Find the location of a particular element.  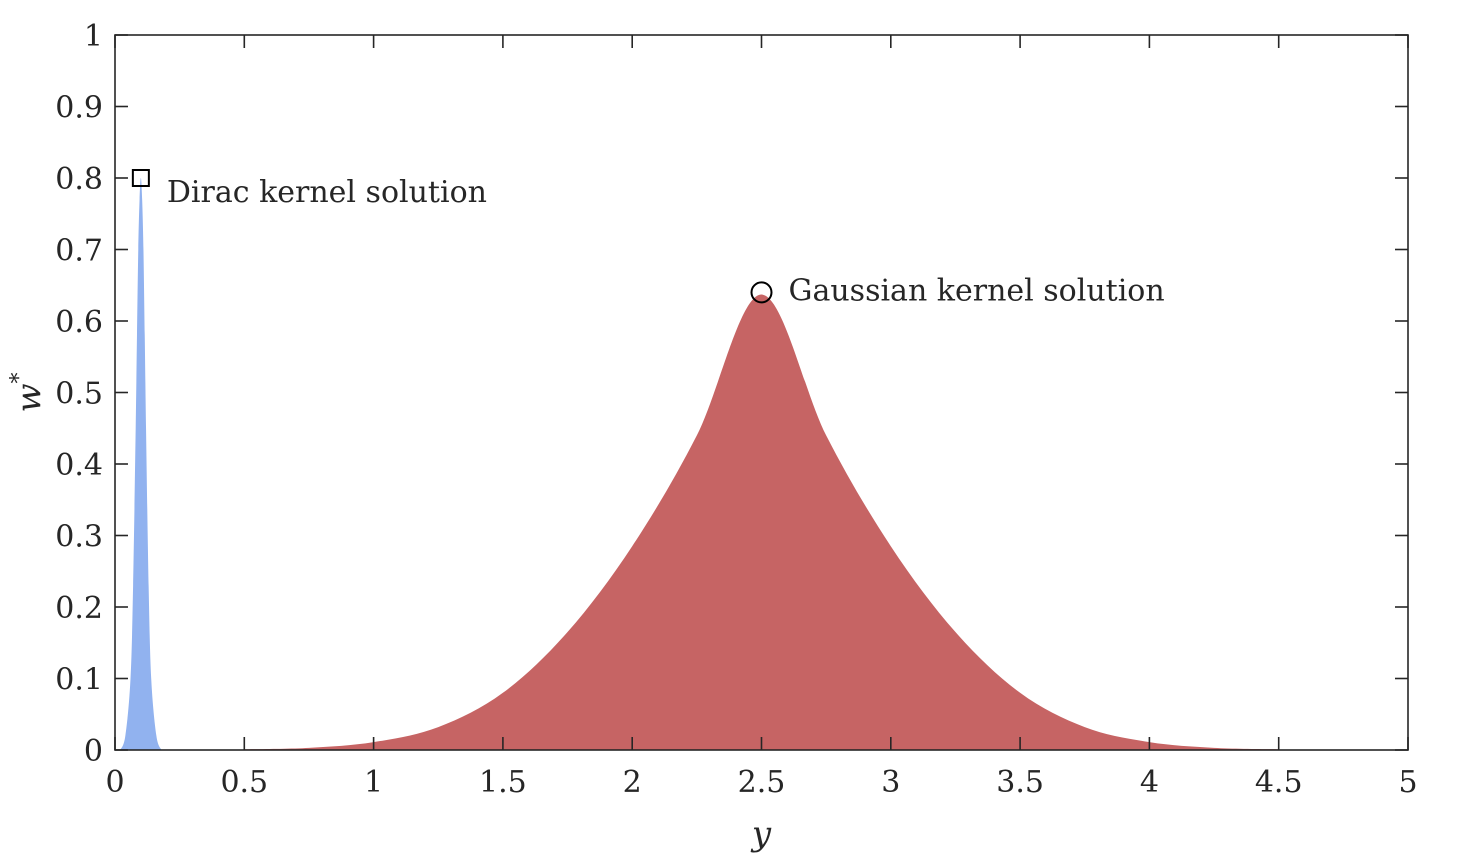

y-tick-label: 0.5 is located at coordinates (79, 394).